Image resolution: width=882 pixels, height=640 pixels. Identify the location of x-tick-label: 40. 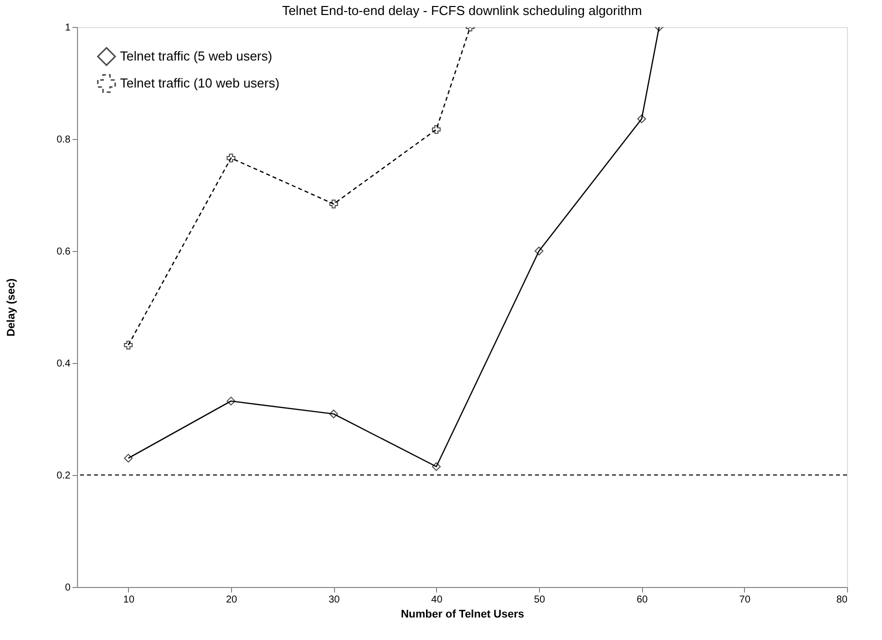
(437, 600).